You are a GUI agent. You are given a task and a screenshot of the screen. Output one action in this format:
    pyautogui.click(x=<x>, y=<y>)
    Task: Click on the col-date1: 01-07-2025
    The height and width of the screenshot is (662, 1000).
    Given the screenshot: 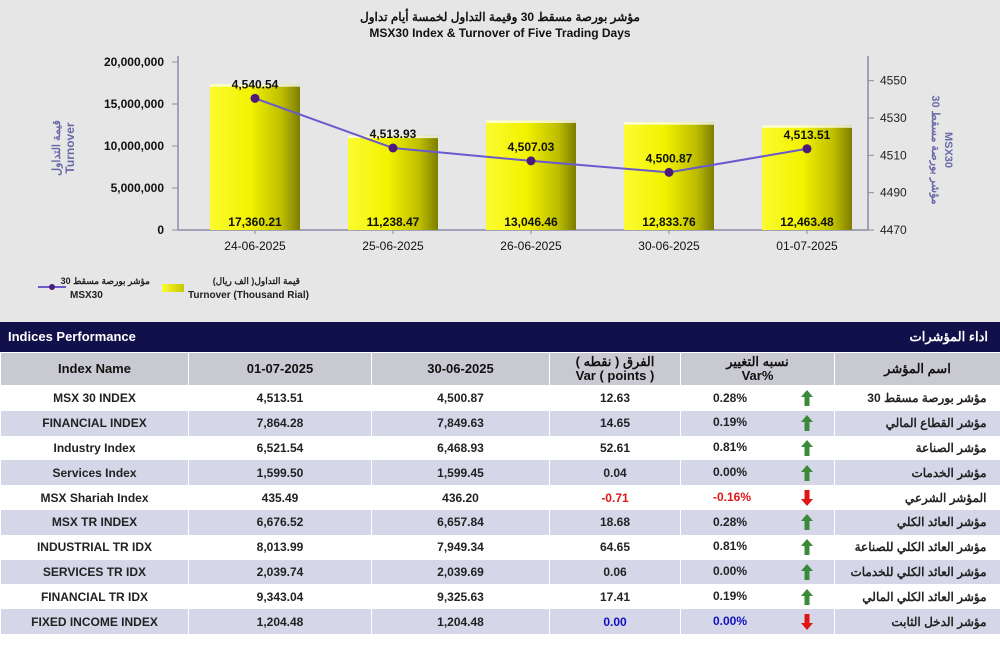 What is the action you would take?
    pyautogui.click(x=280, y=369)
    